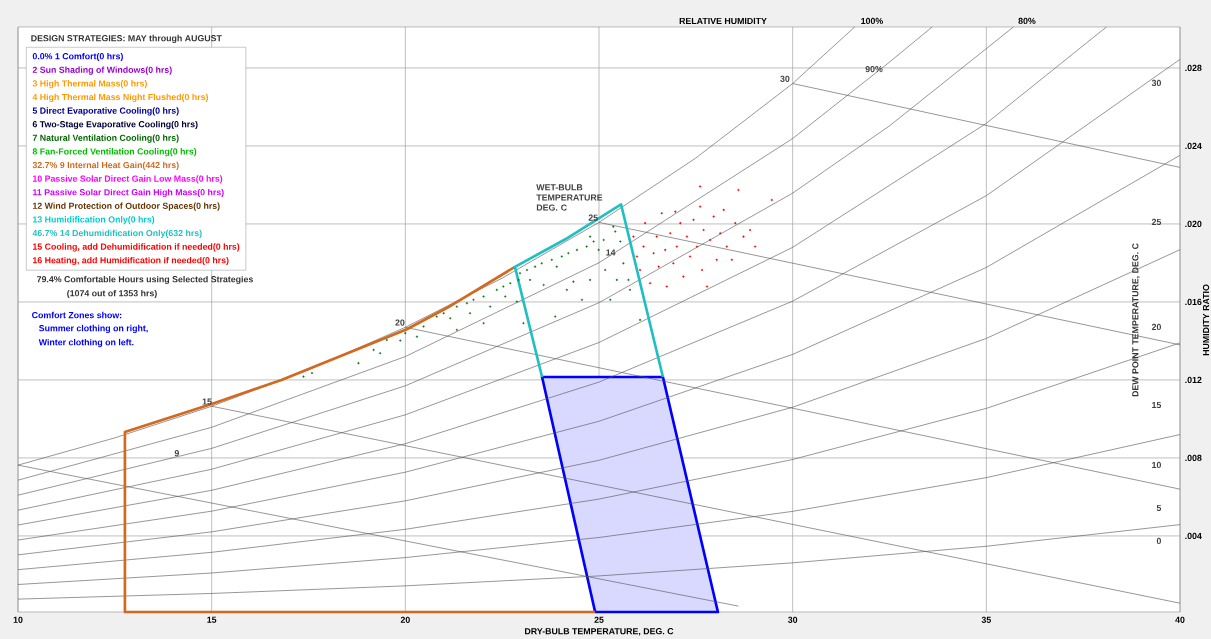 This screenshot has width=1211, height=639. What do you see at coordinates (93, 329) in the screenshot?
I see `annotation: Summer clothing on right,` at bounding box center [93, 329].